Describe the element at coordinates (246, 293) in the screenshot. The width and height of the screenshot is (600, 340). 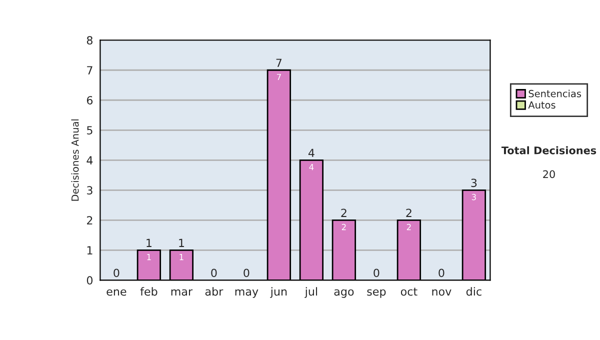
I see `x-tick-label: may` at that location.